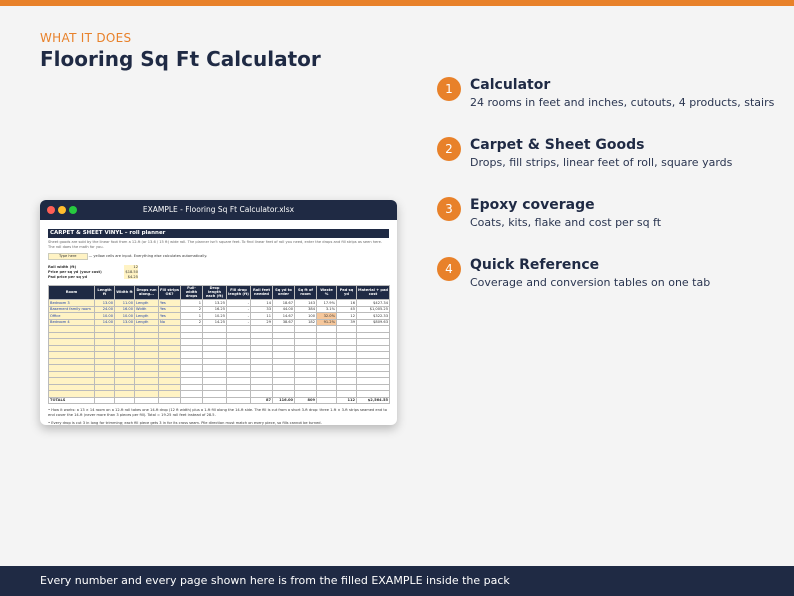 The height and width of the screenshot is (596, 794). I want to click on input-label: Roll width (ft), so click(62, 266).